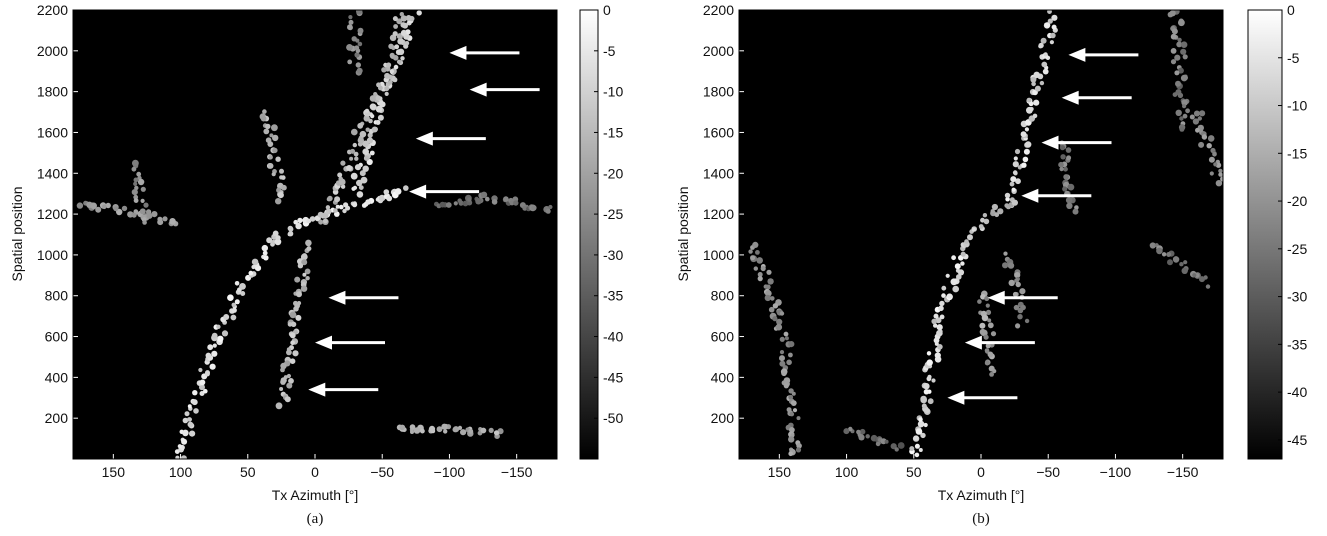  I want to click on colorbar-tick-label: -5, so click(609, 51).